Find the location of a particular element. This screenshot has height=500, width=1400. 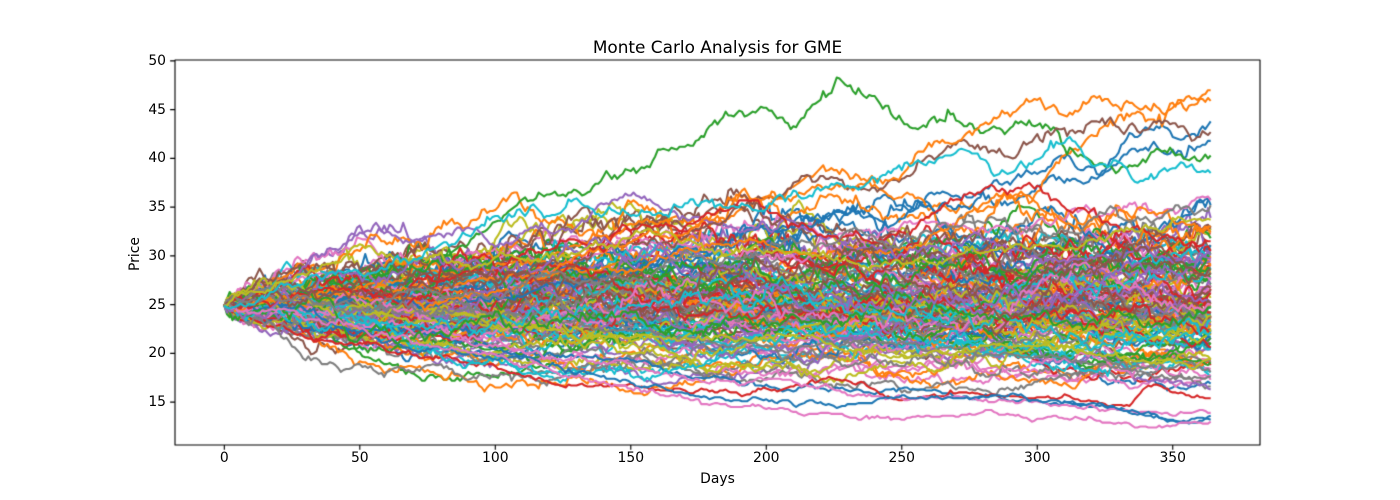

y-tick-label-50: 50 is located at coordinates (157, 60).